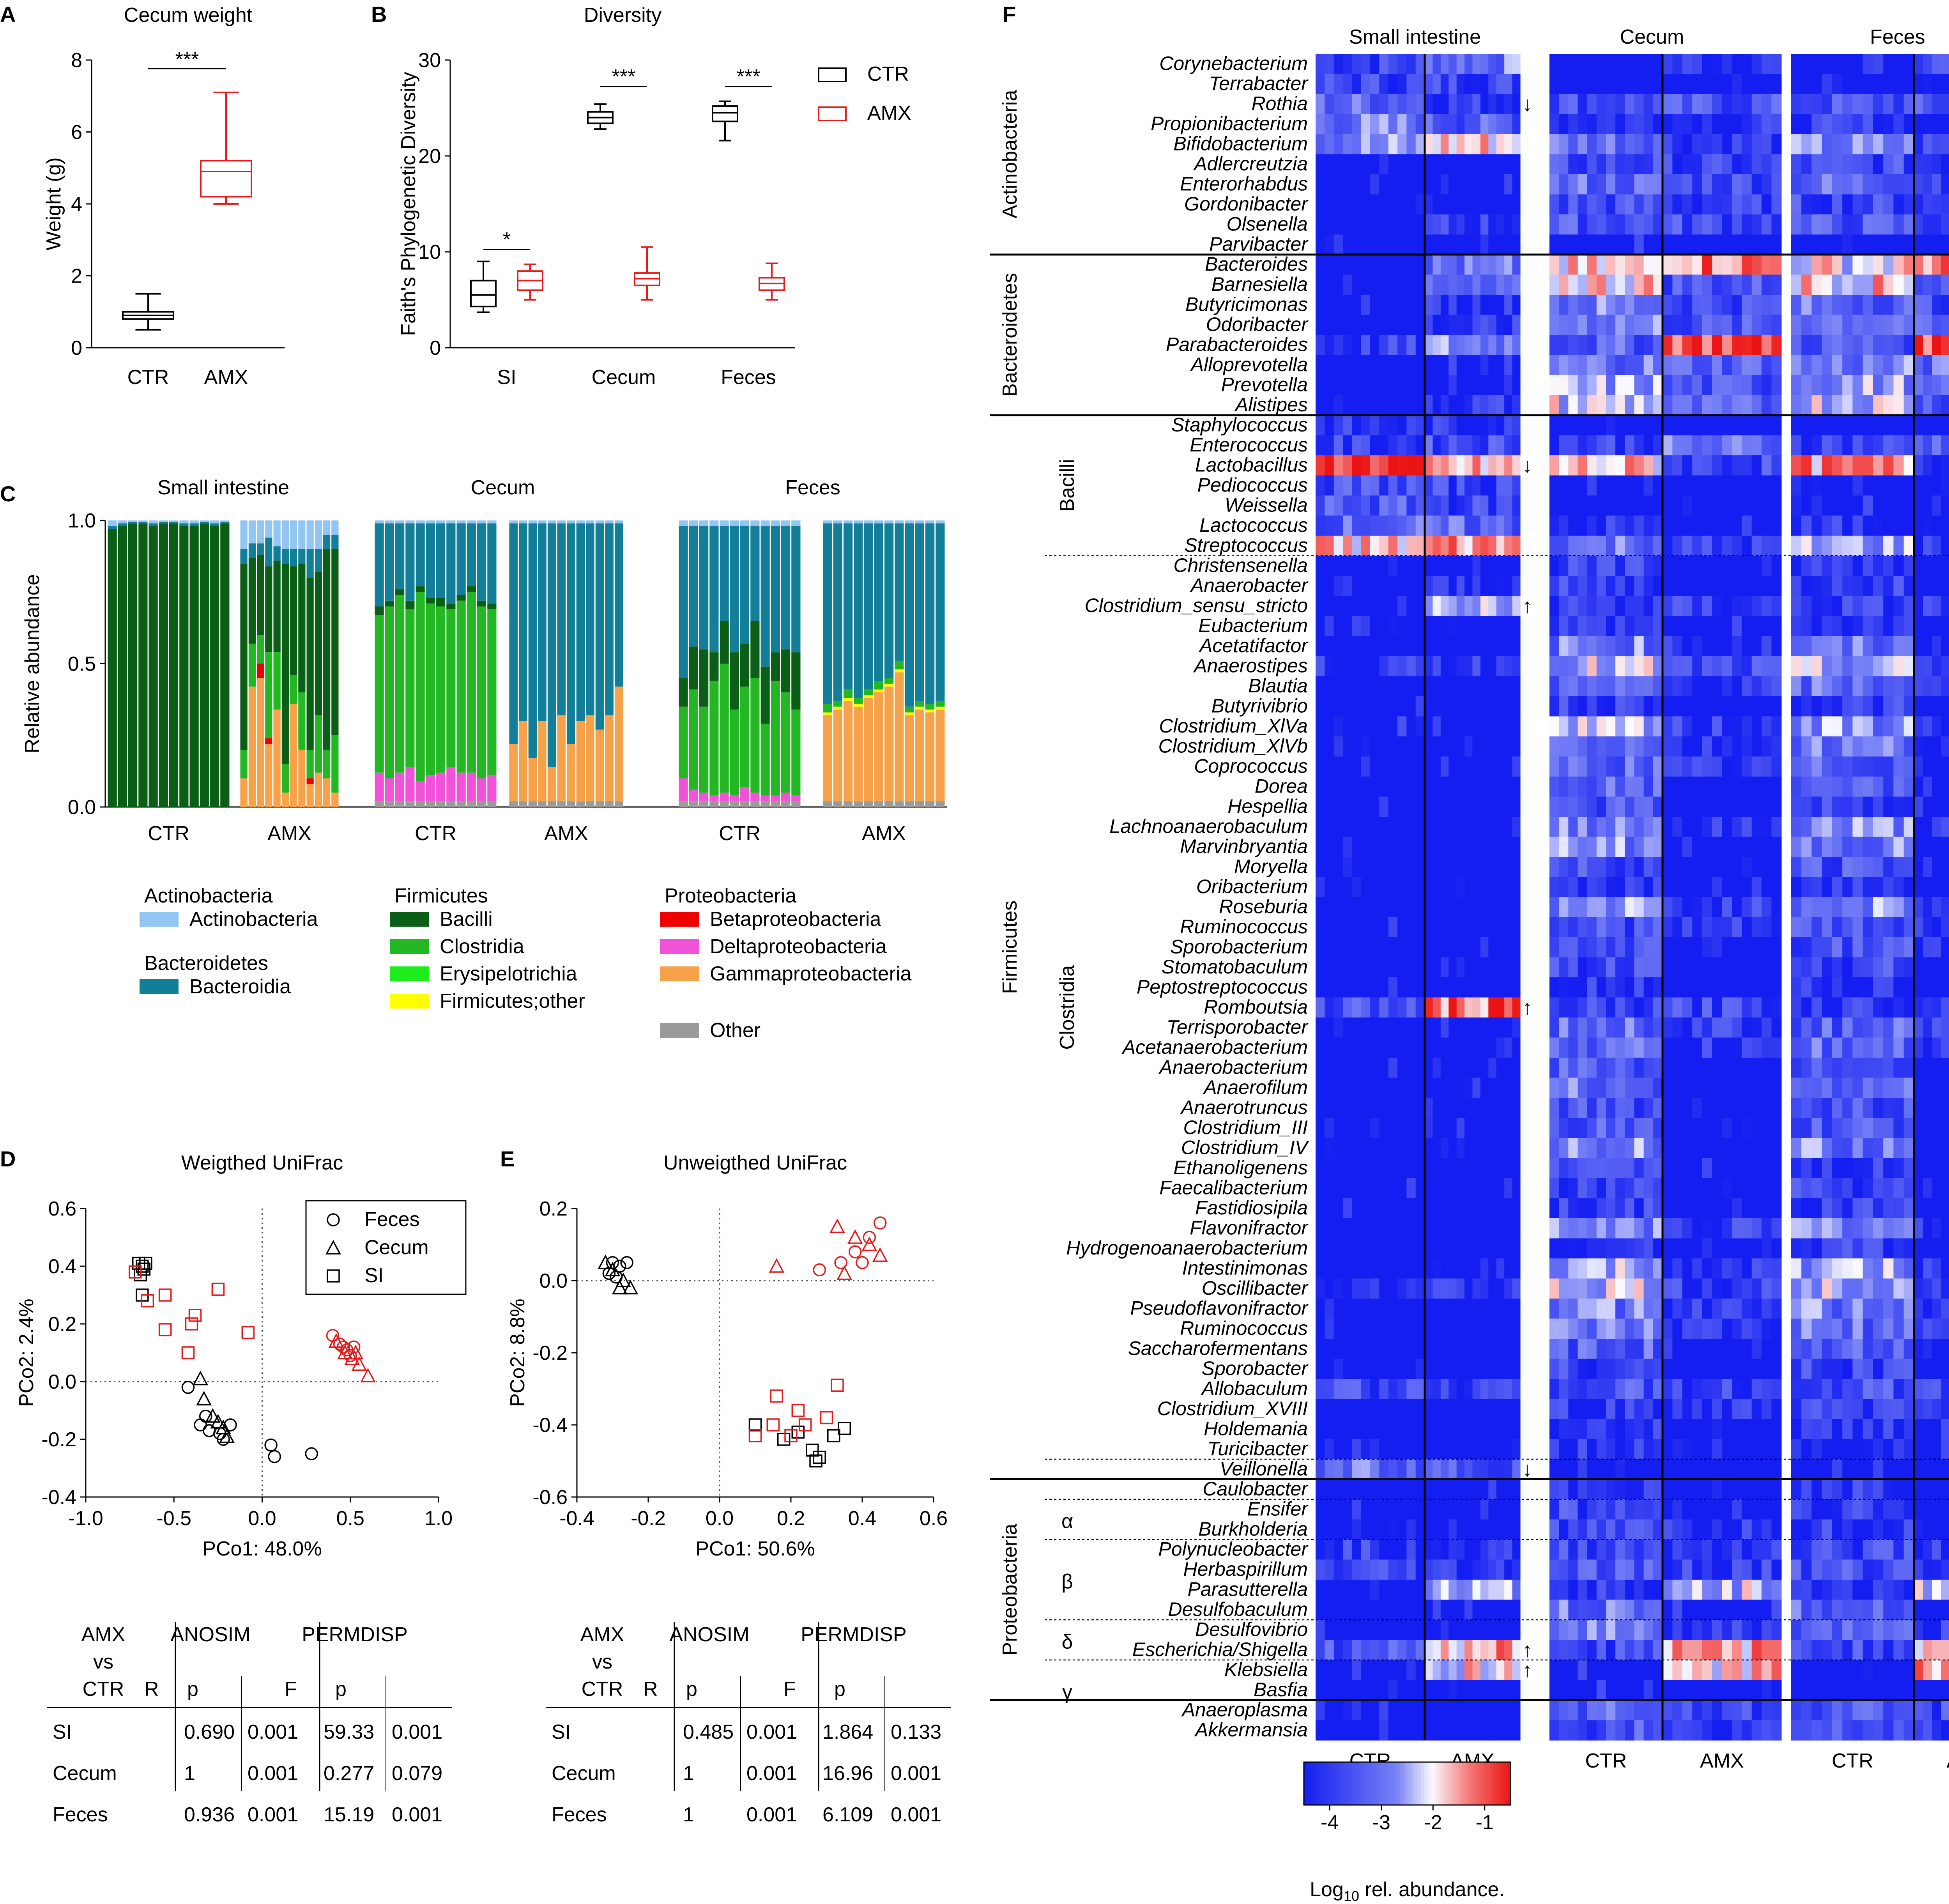 This screenshot has height=1904, width=1949. Describe the element at coordinates (417, 1773) in the screenshot. I see `table-cell: 0.079` at that location.